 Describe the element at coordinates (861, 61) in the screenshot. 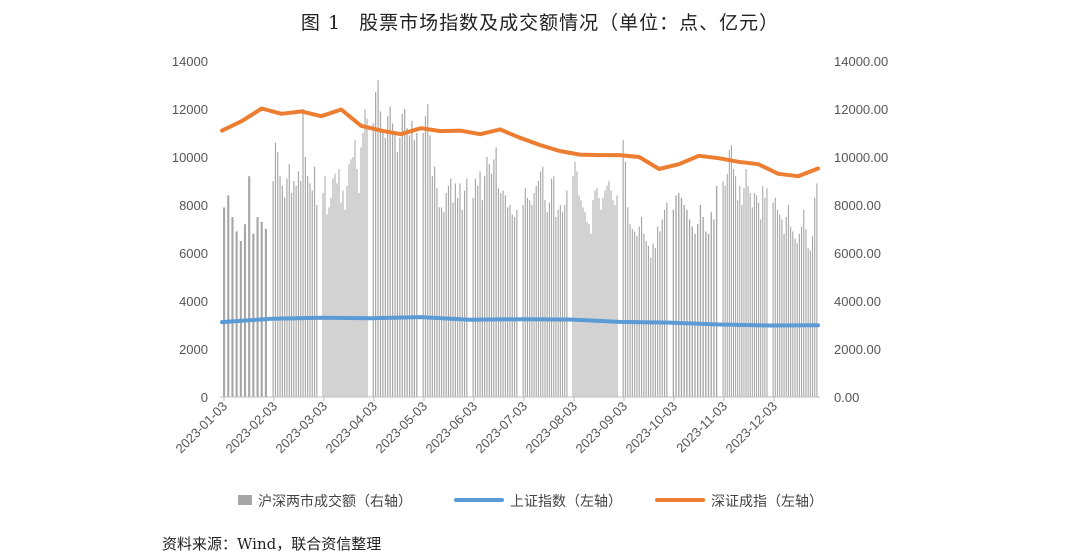

I see `right-axis-tick-label: 14000.00` at that location.